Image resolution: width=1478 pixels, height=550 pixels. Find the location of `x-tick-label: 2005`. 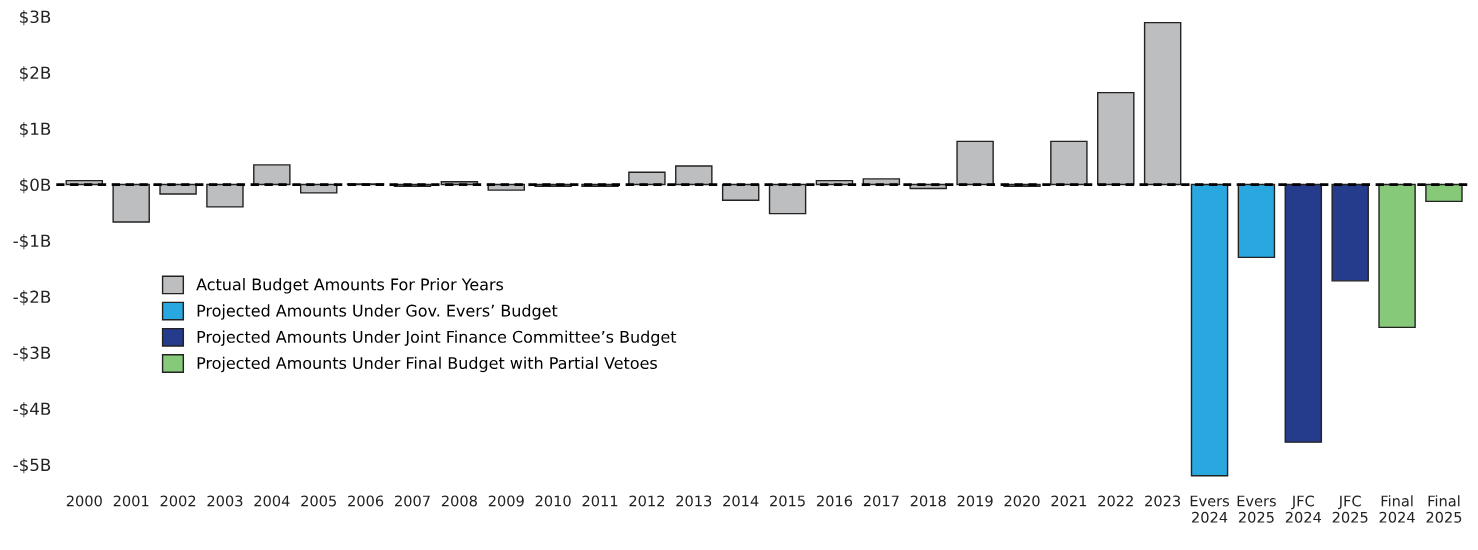

x-tick-label: 2005 is located at coordinates (318, 501).